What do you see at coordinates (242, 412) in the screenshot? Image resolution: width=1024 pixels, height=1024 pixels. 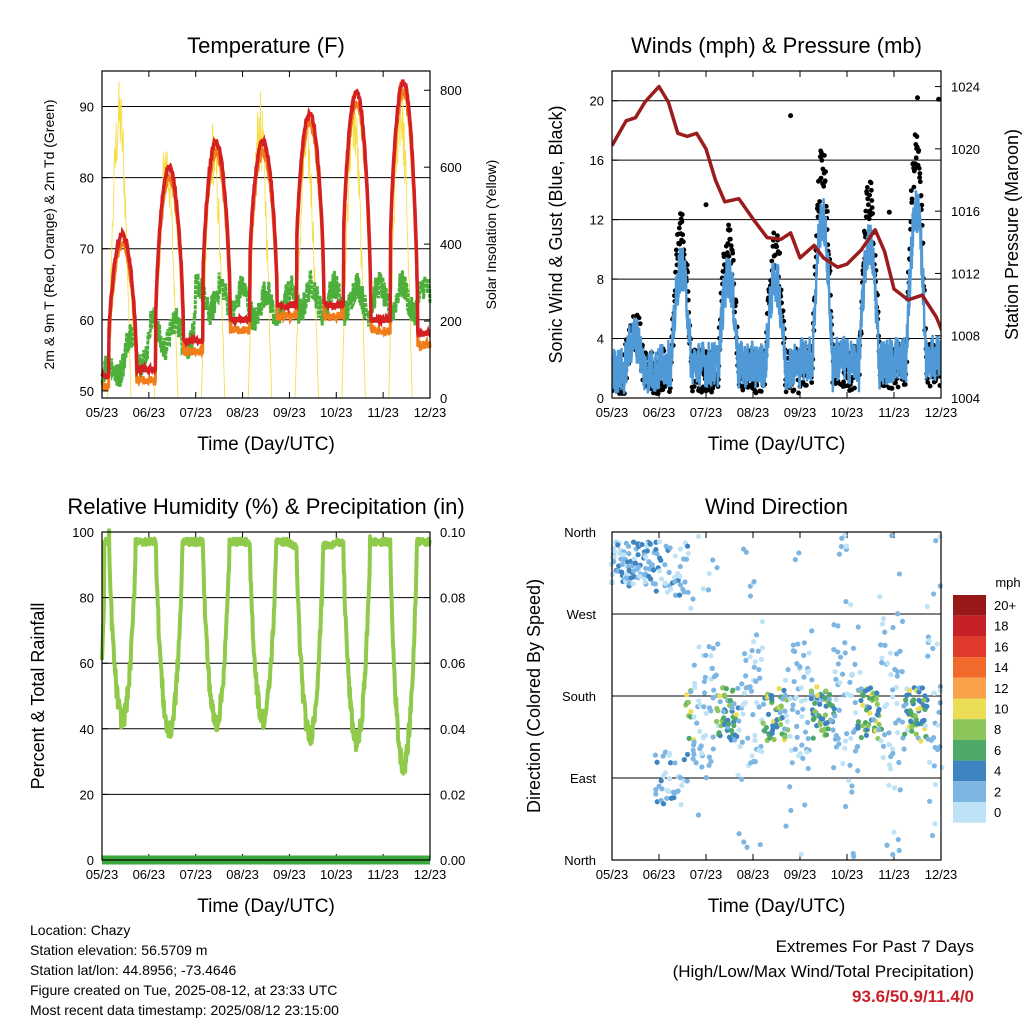 I see `x-tick-label: 08/23` at bounding box center [242, 412].